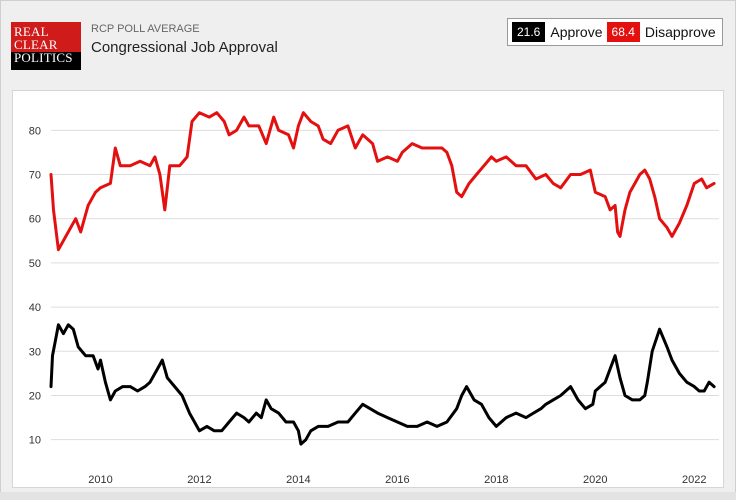  I want to click on approve-legend-label: Approve, so click(576, 32).